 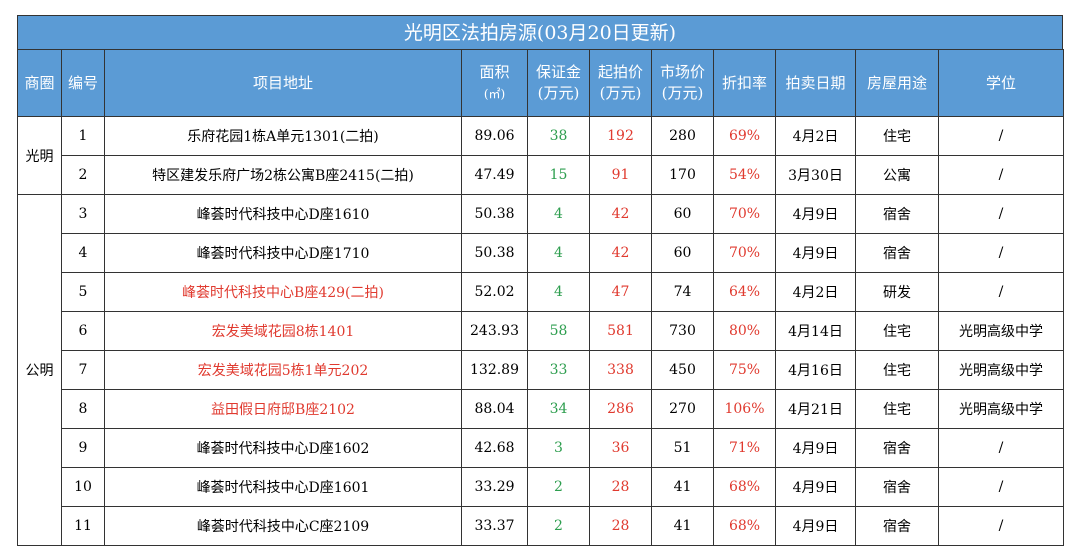 I want to click on discount-cell: 75%, so click(x=744, y=370).